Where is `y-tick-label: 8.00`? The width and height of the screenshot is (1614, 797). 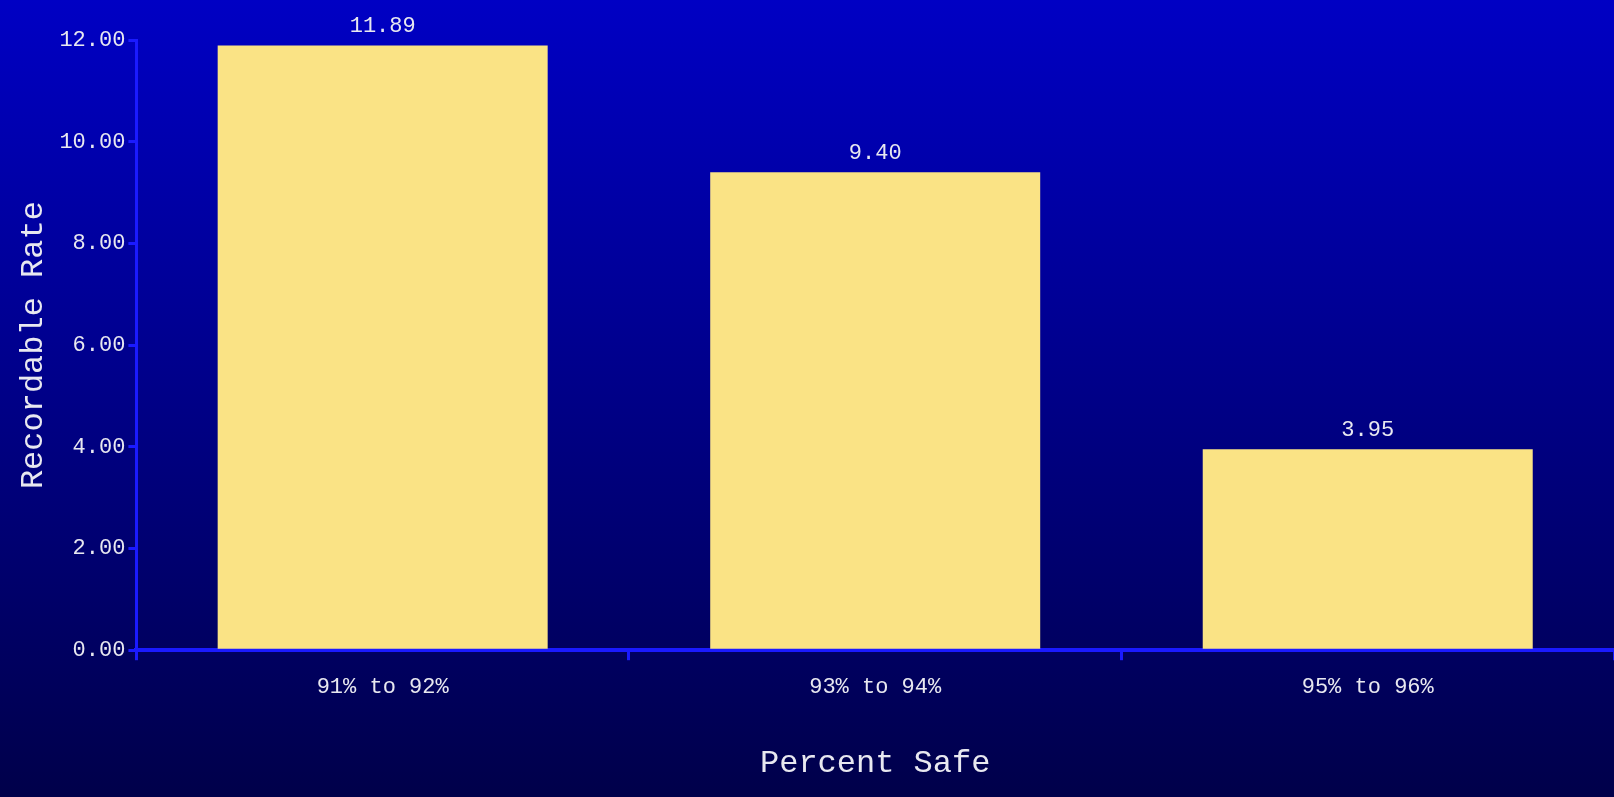
y-tick-label: 8.00 is located at coordinates (99, 244).